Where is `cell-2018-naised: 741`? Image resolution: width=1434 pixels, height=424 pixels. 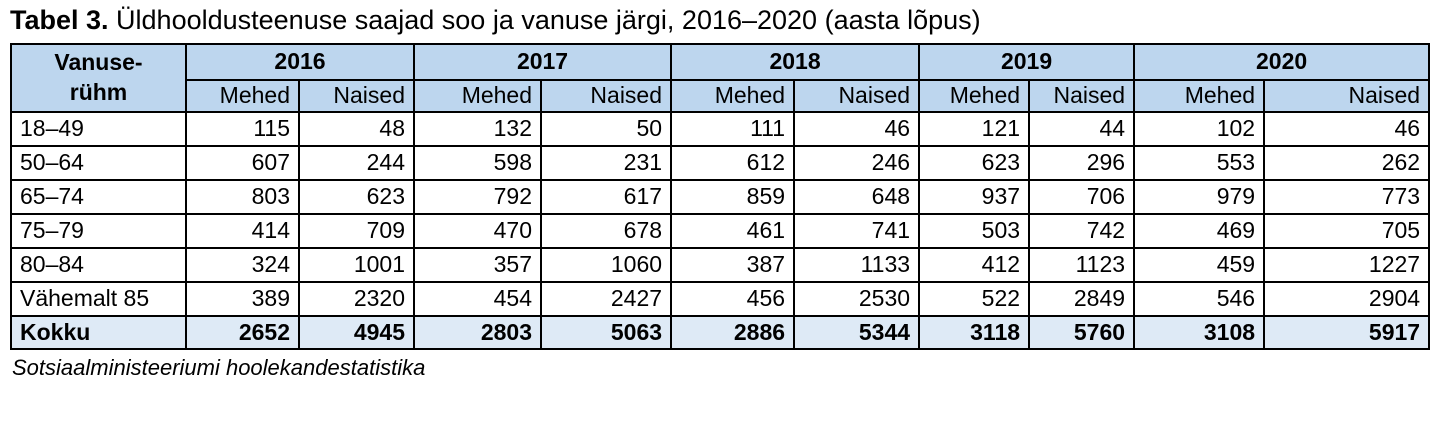
cell-2018-naised: 741 is located at coordinates (857, 230).